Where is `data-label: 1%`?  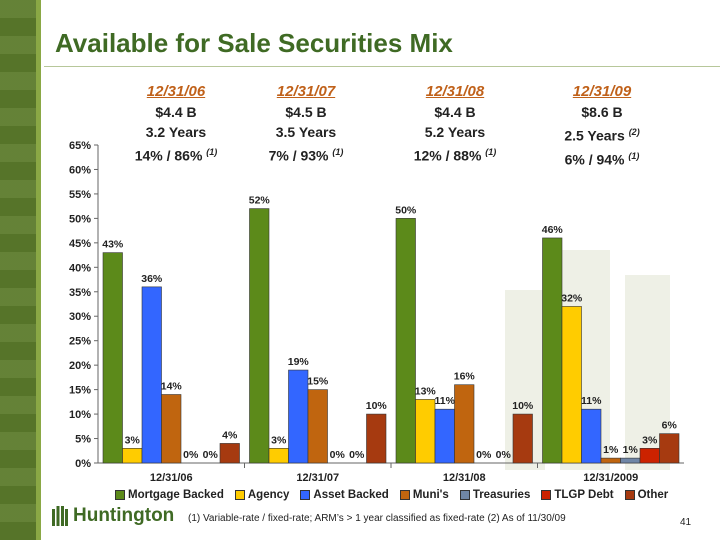
data-label: 1% is located at coordinates (631, 450).